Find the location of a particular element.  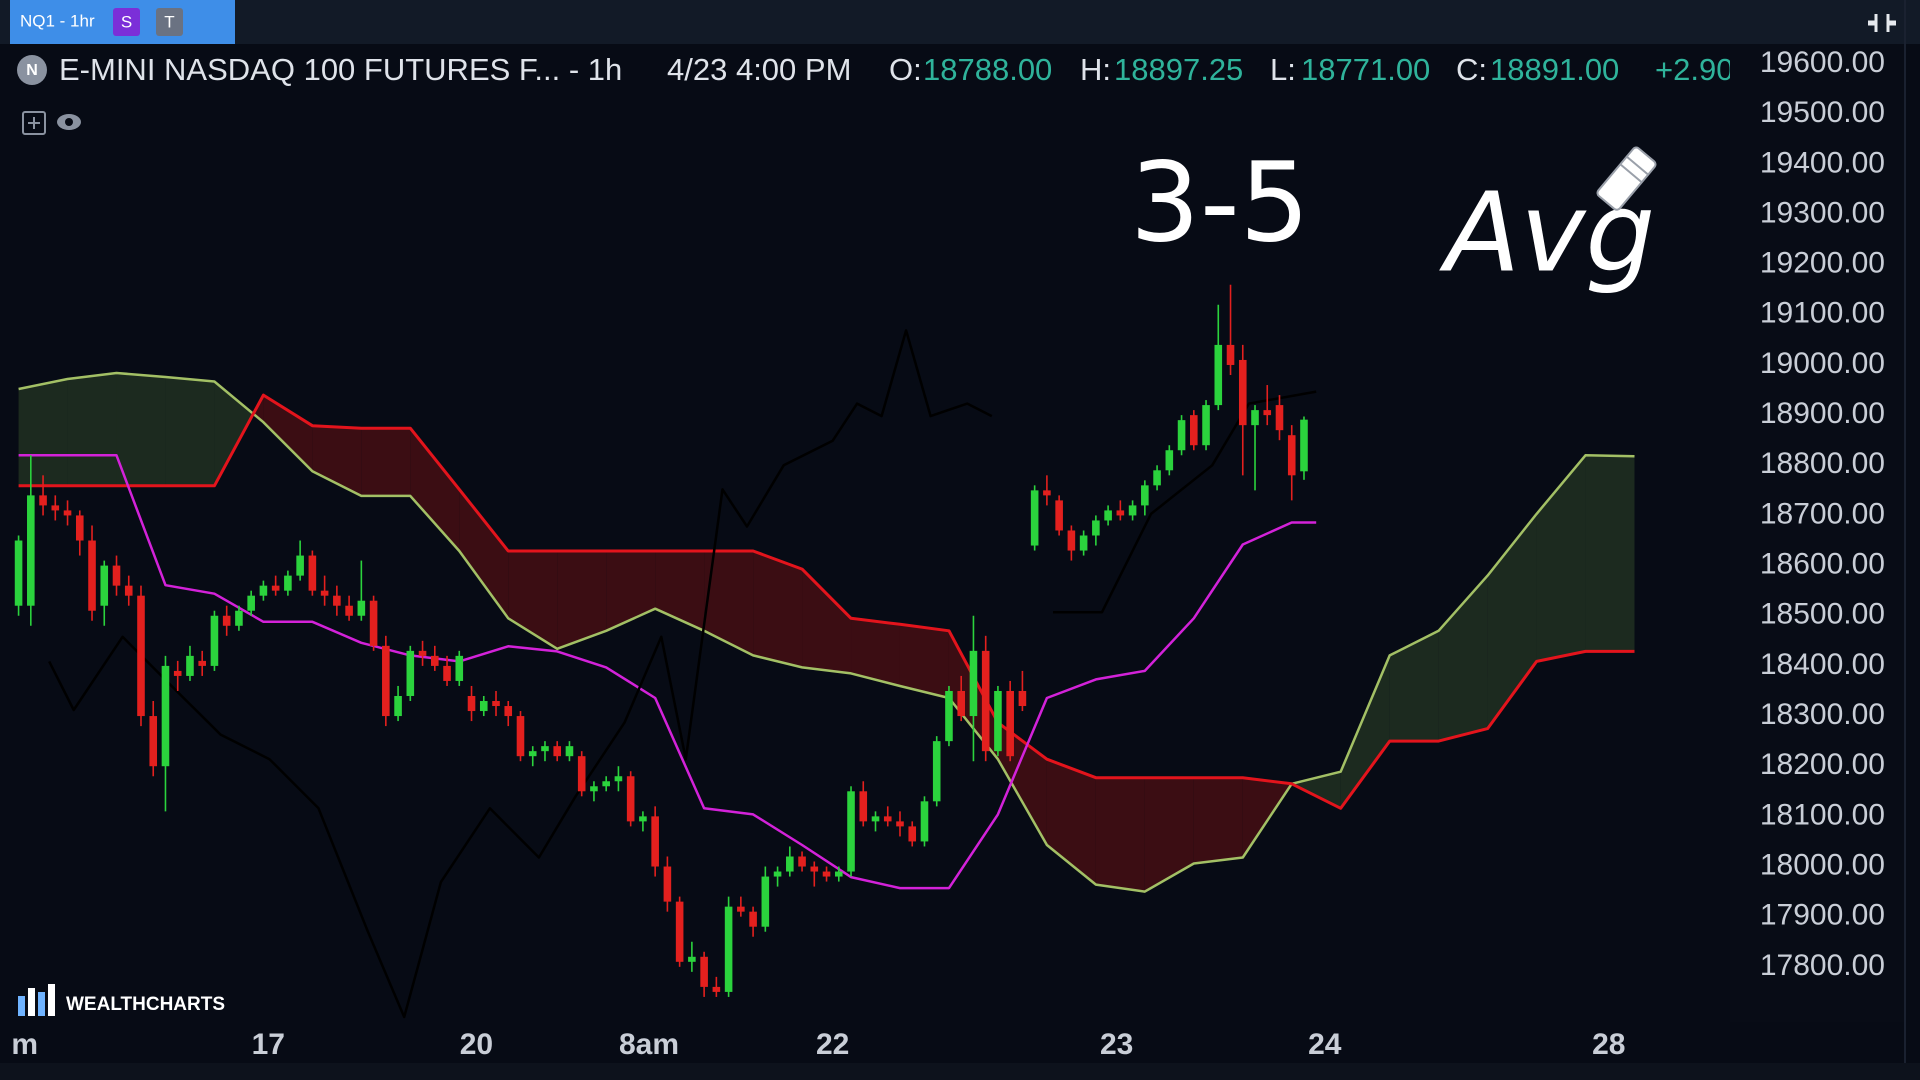

bar-time: 4/23 4:00 PM is located at coordinates (759, 69).